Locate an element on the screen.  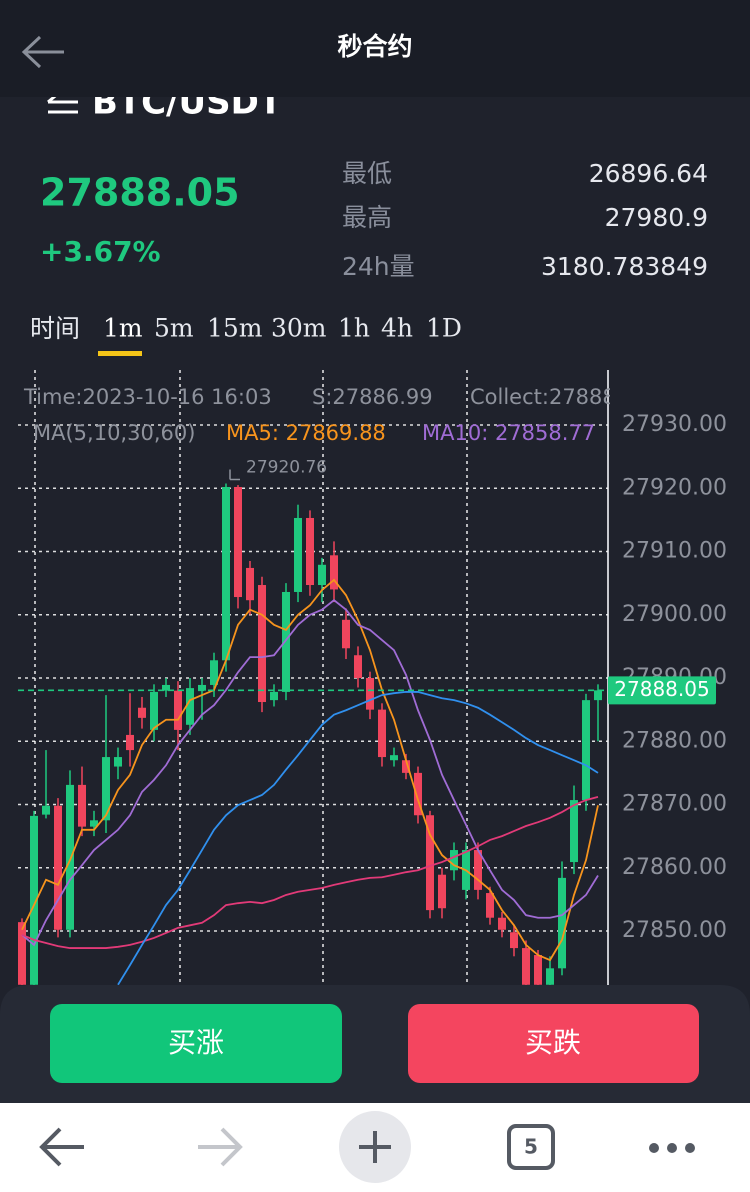
buy-up-label: 买涨 is located at coordinates (196, 1042).